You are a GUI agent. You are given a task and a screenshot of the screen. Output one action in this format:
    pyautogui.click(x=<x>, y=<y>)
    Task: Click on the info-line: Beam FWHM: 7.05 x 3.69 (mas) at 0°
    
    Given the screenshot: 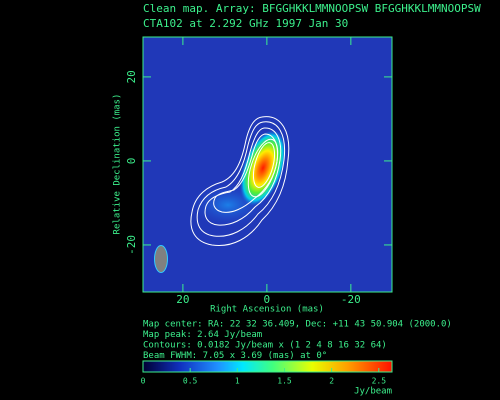 What is the action you would take?
    pyautogui.click(x=235, y=356)
    